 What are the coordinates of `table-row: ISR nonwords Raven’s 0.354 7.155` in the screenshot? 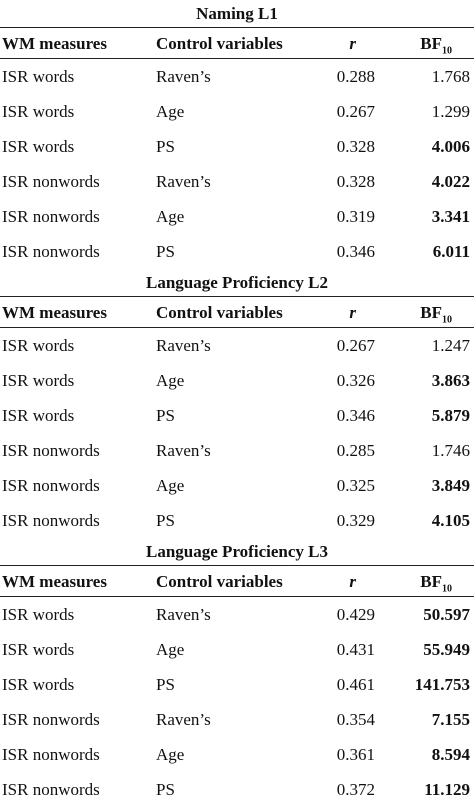 It's located at (237, 719).